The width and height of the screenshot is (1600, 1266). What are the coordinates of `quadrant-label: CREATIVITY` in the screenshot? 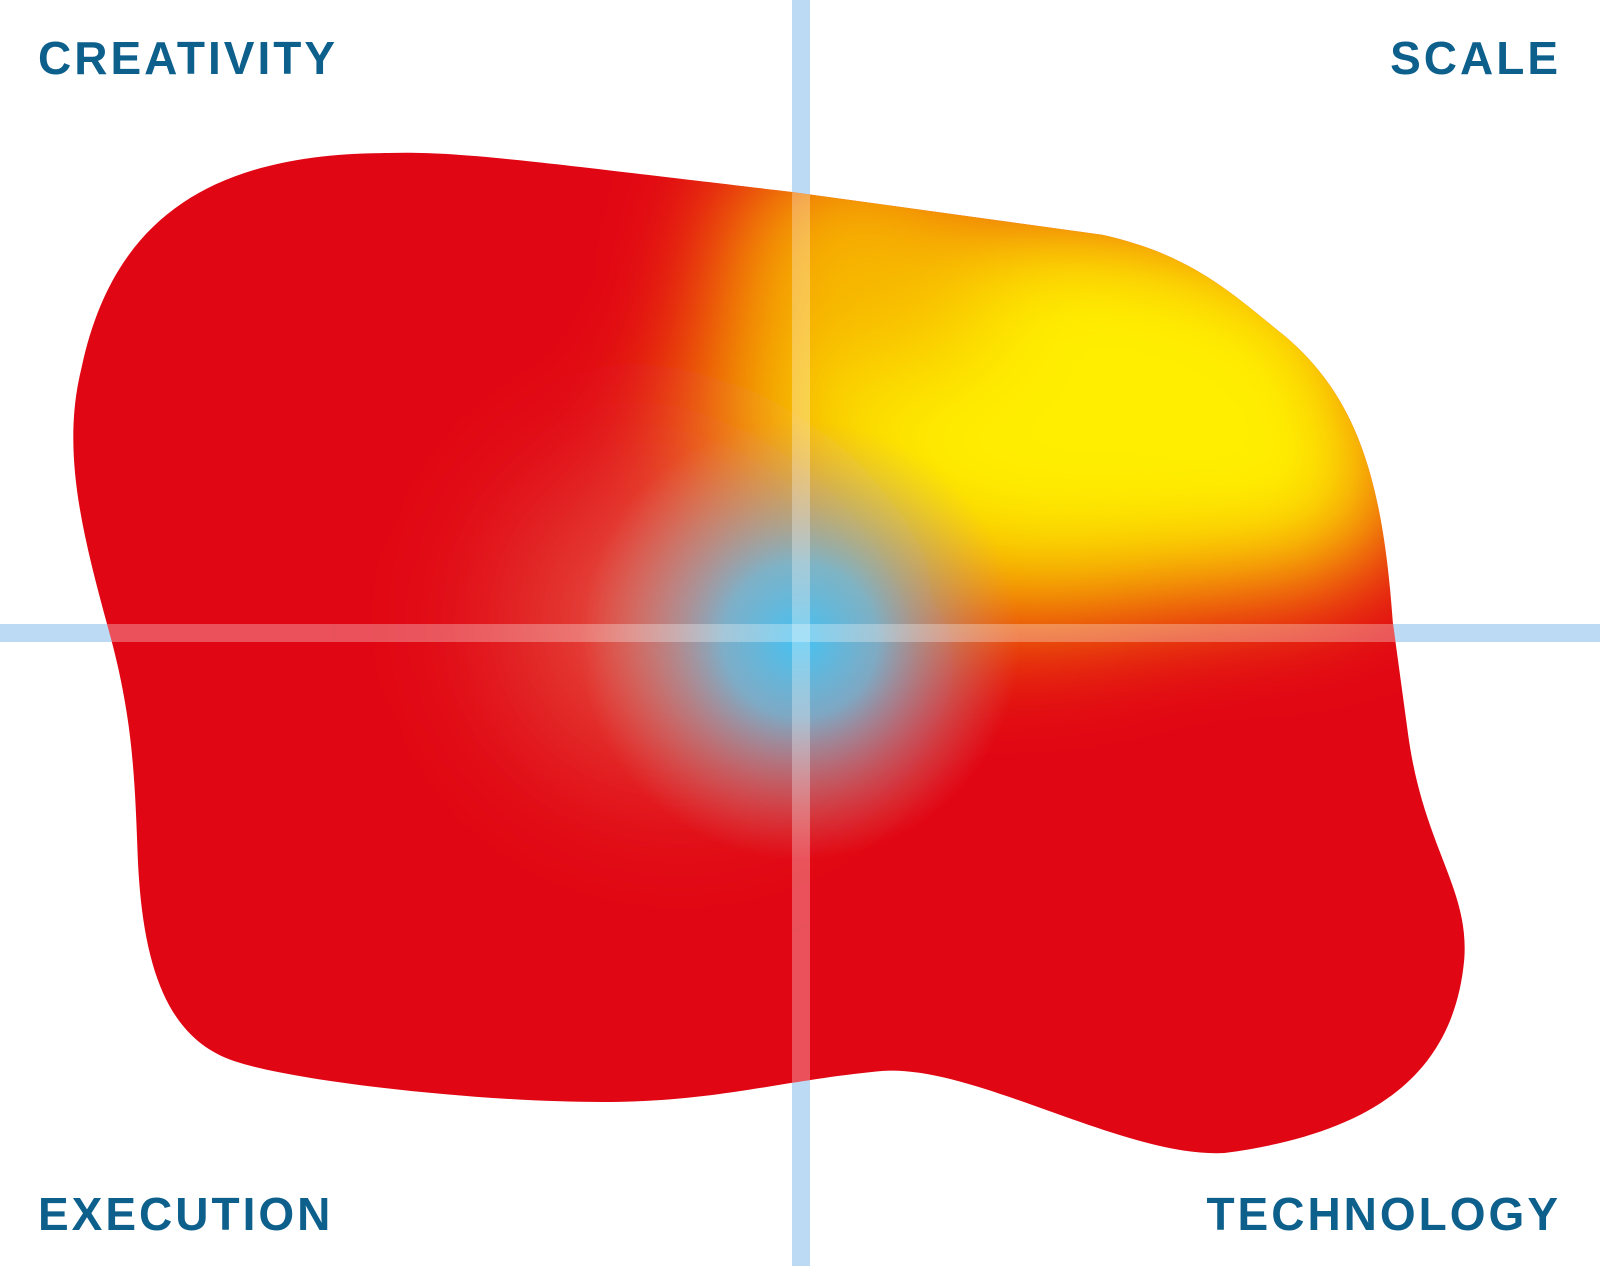 It's located at (188, 58).